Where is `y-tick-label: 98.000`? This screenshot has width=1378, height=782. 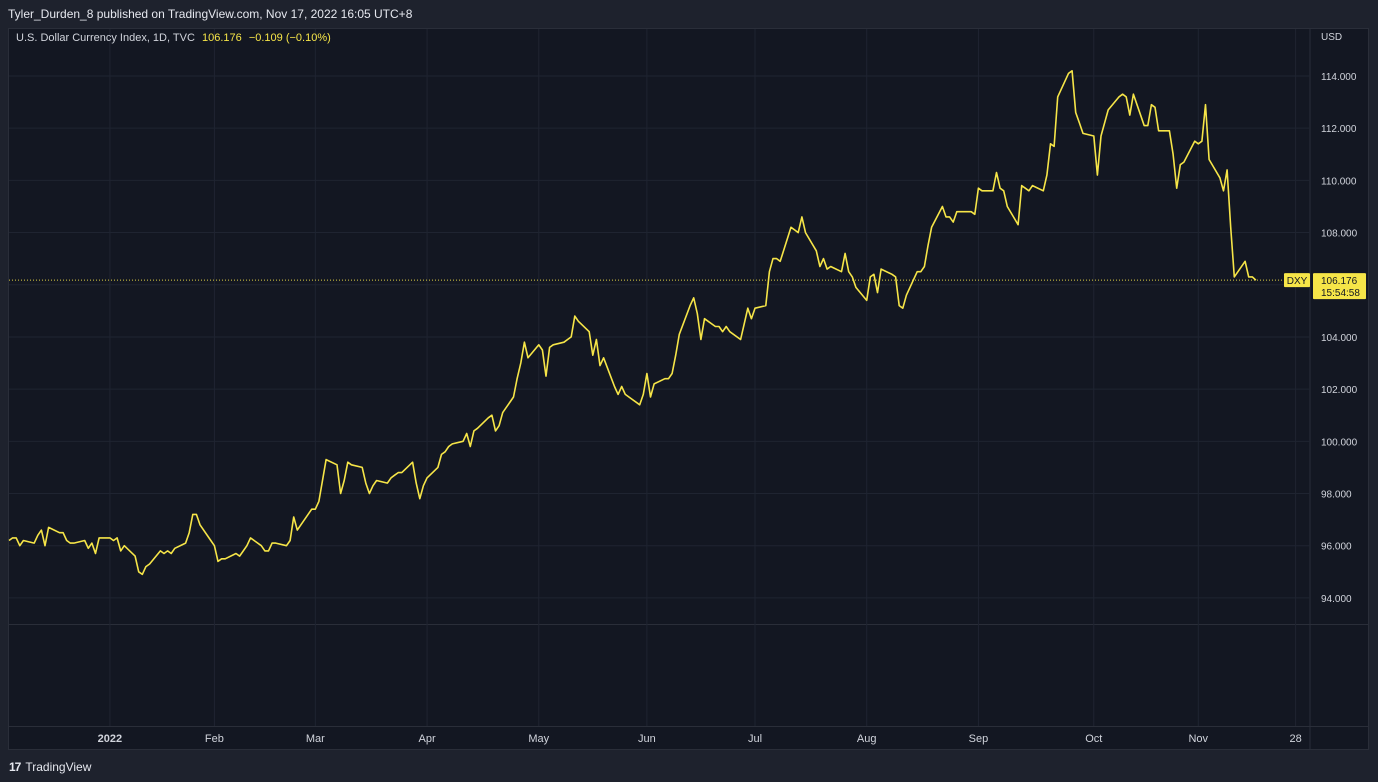
y-tick-label: 98.000 is located at coordinates (1336, 495).